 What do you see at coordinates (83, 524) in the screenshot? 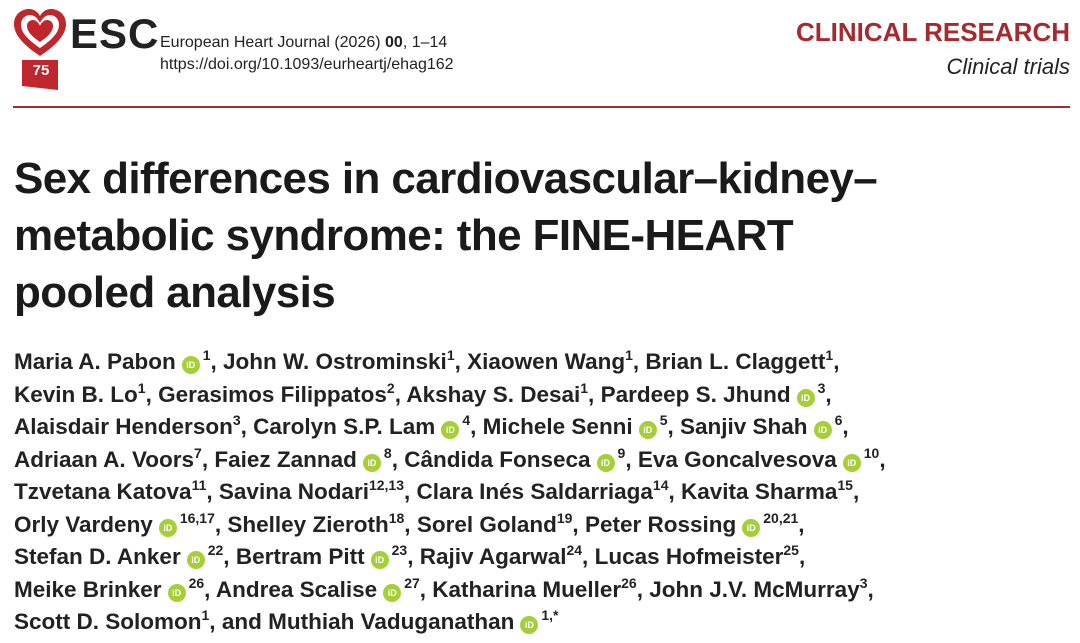
I see `author-name: Orly Vardeny` at bounding box center [83, 524].